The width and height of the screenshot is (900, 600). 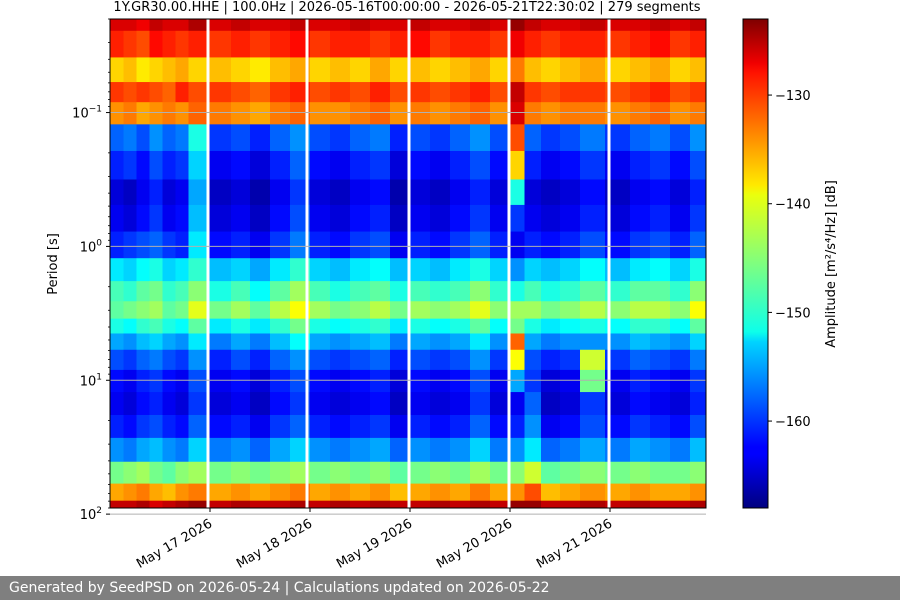 I want to click on y-tick-label: 102, so click(x=91, y=514).